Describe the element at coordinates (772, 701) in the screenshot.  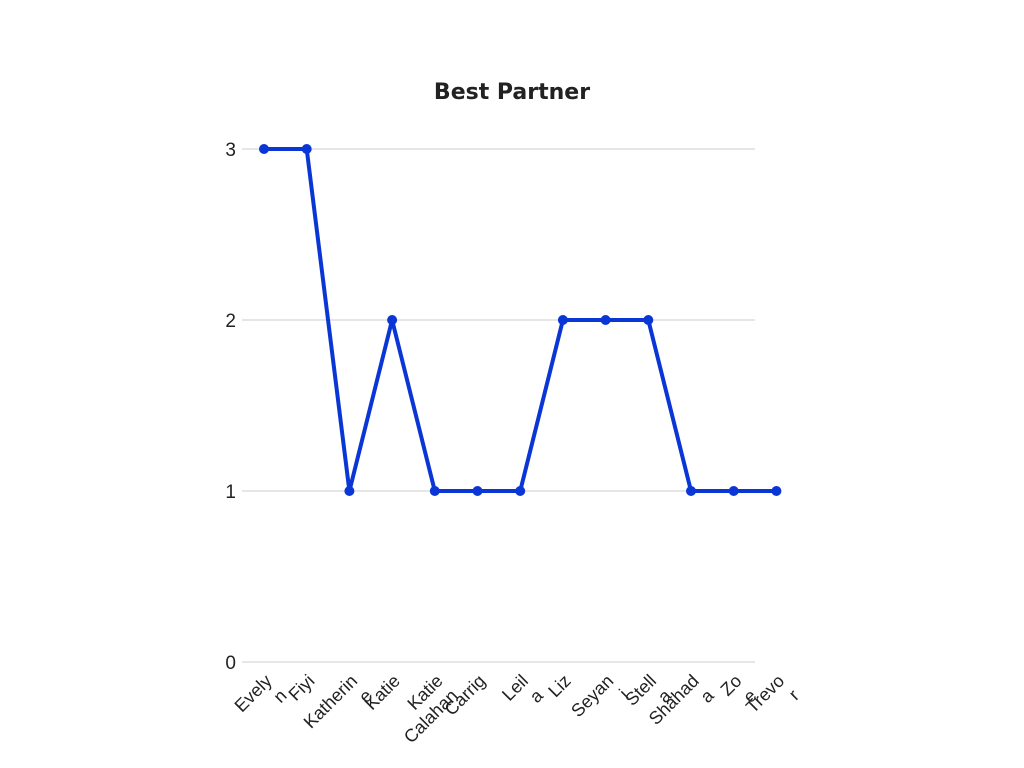
I see `x-tick-label: Trevor` at that location.